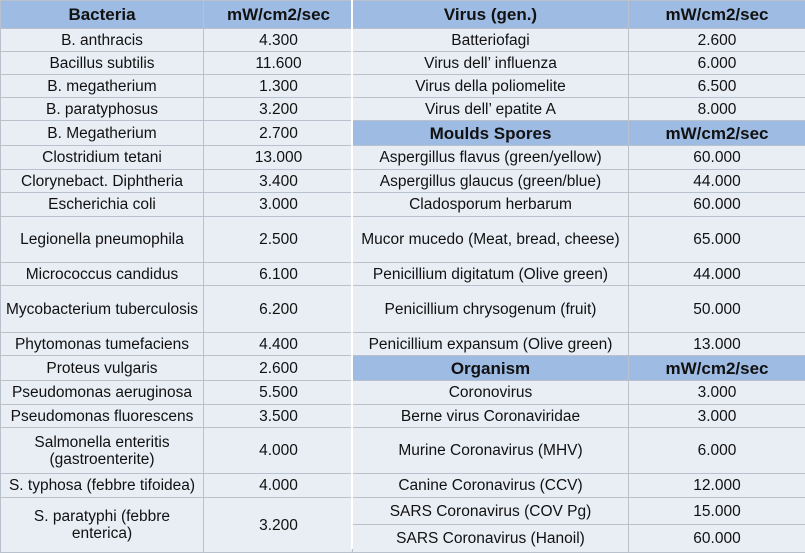 Image resolution: width=805 pixels, height=553 pixels. I want to click on moulds-header-name: Moulds Spores, so click(491, 133).